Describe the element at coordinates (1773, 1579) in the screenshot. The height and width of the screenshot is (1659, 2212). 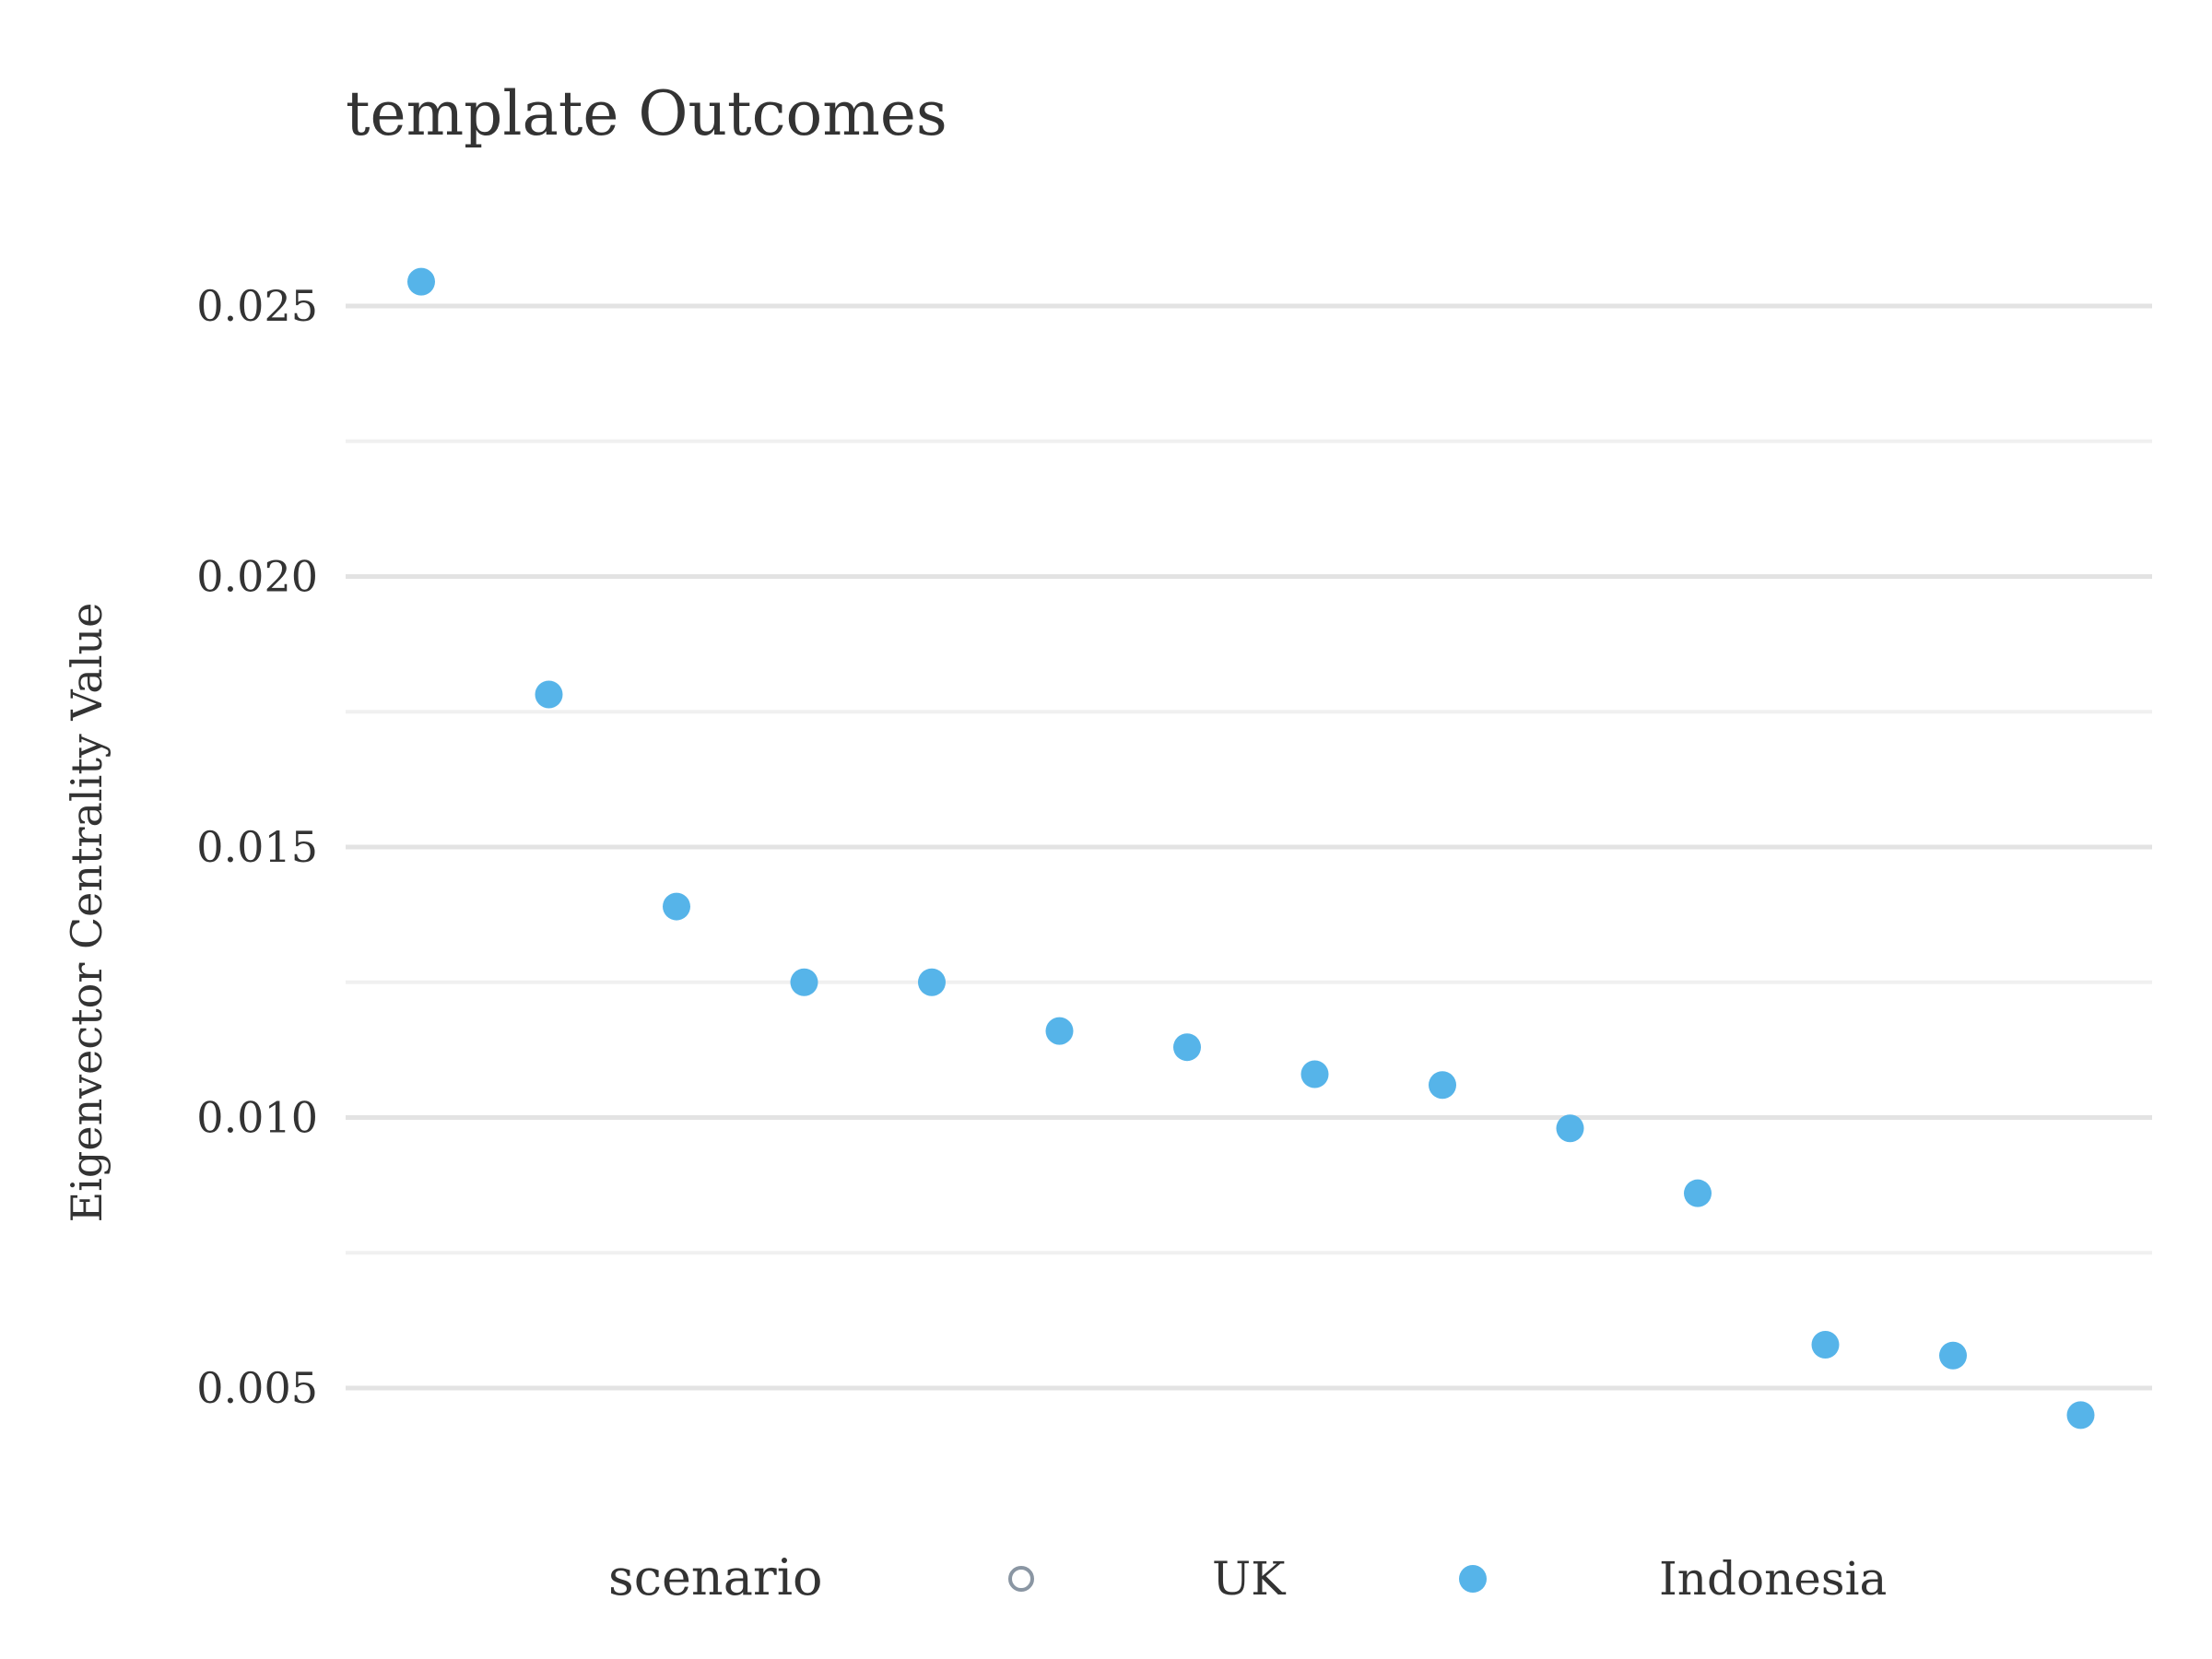
I see `legend-label-indonesia: Indonesia` at that location.